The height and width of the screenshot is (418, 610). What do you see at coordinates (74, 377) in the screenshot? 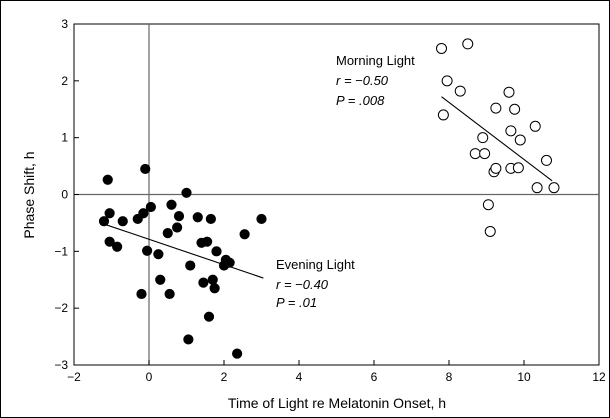
I see `x-tick-label: −2` at bounding box center [74, 377].